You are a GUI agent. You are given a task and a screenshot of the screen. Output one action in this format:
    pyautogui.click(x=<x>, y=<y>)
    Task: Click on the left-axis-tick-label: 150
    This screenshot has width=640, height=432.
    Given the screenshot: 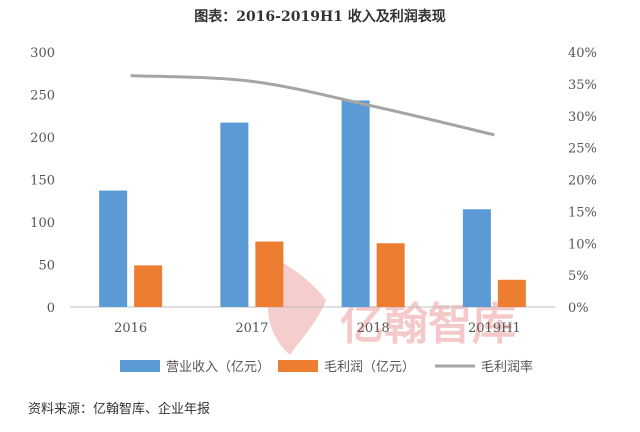 What is the action you would take?
    pyautogui.click(x=42, y=181)
    